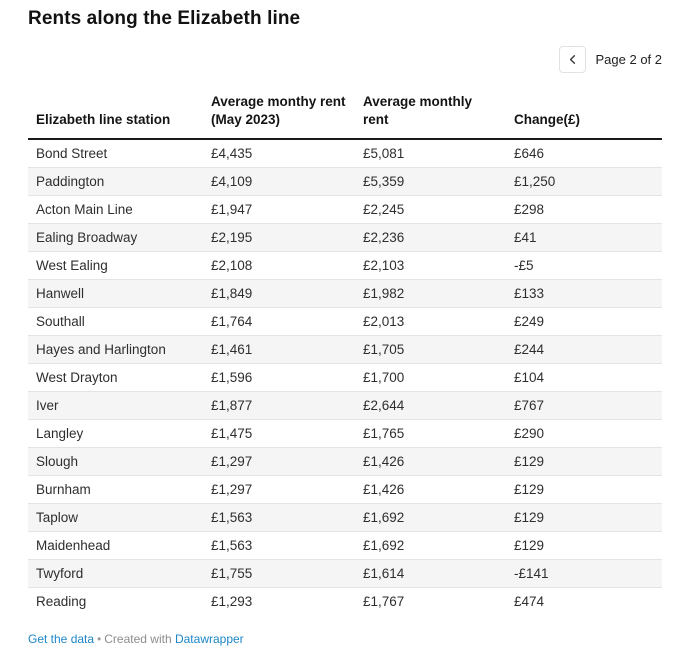 This screenshot has height=664, width=674. Describe the element at coordinates (209, 639) in the screenshot. I see `datawrapper-link: Datawrapper` at that location.